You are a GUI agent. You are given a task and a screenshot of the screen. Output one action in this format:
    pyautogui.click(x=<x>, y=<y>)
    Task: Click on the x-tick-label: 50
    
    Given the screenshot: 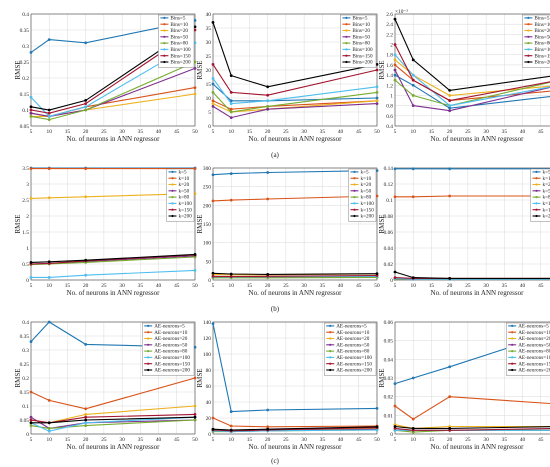 What is the action you would take?
    pyautogui.click(x=195, y=440)
    